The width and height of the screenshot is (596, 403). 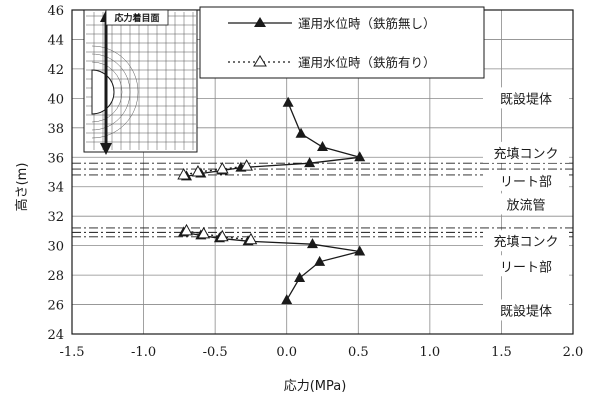 I want to click on inset-title: 応力着目面, so click(x=136, y=18).